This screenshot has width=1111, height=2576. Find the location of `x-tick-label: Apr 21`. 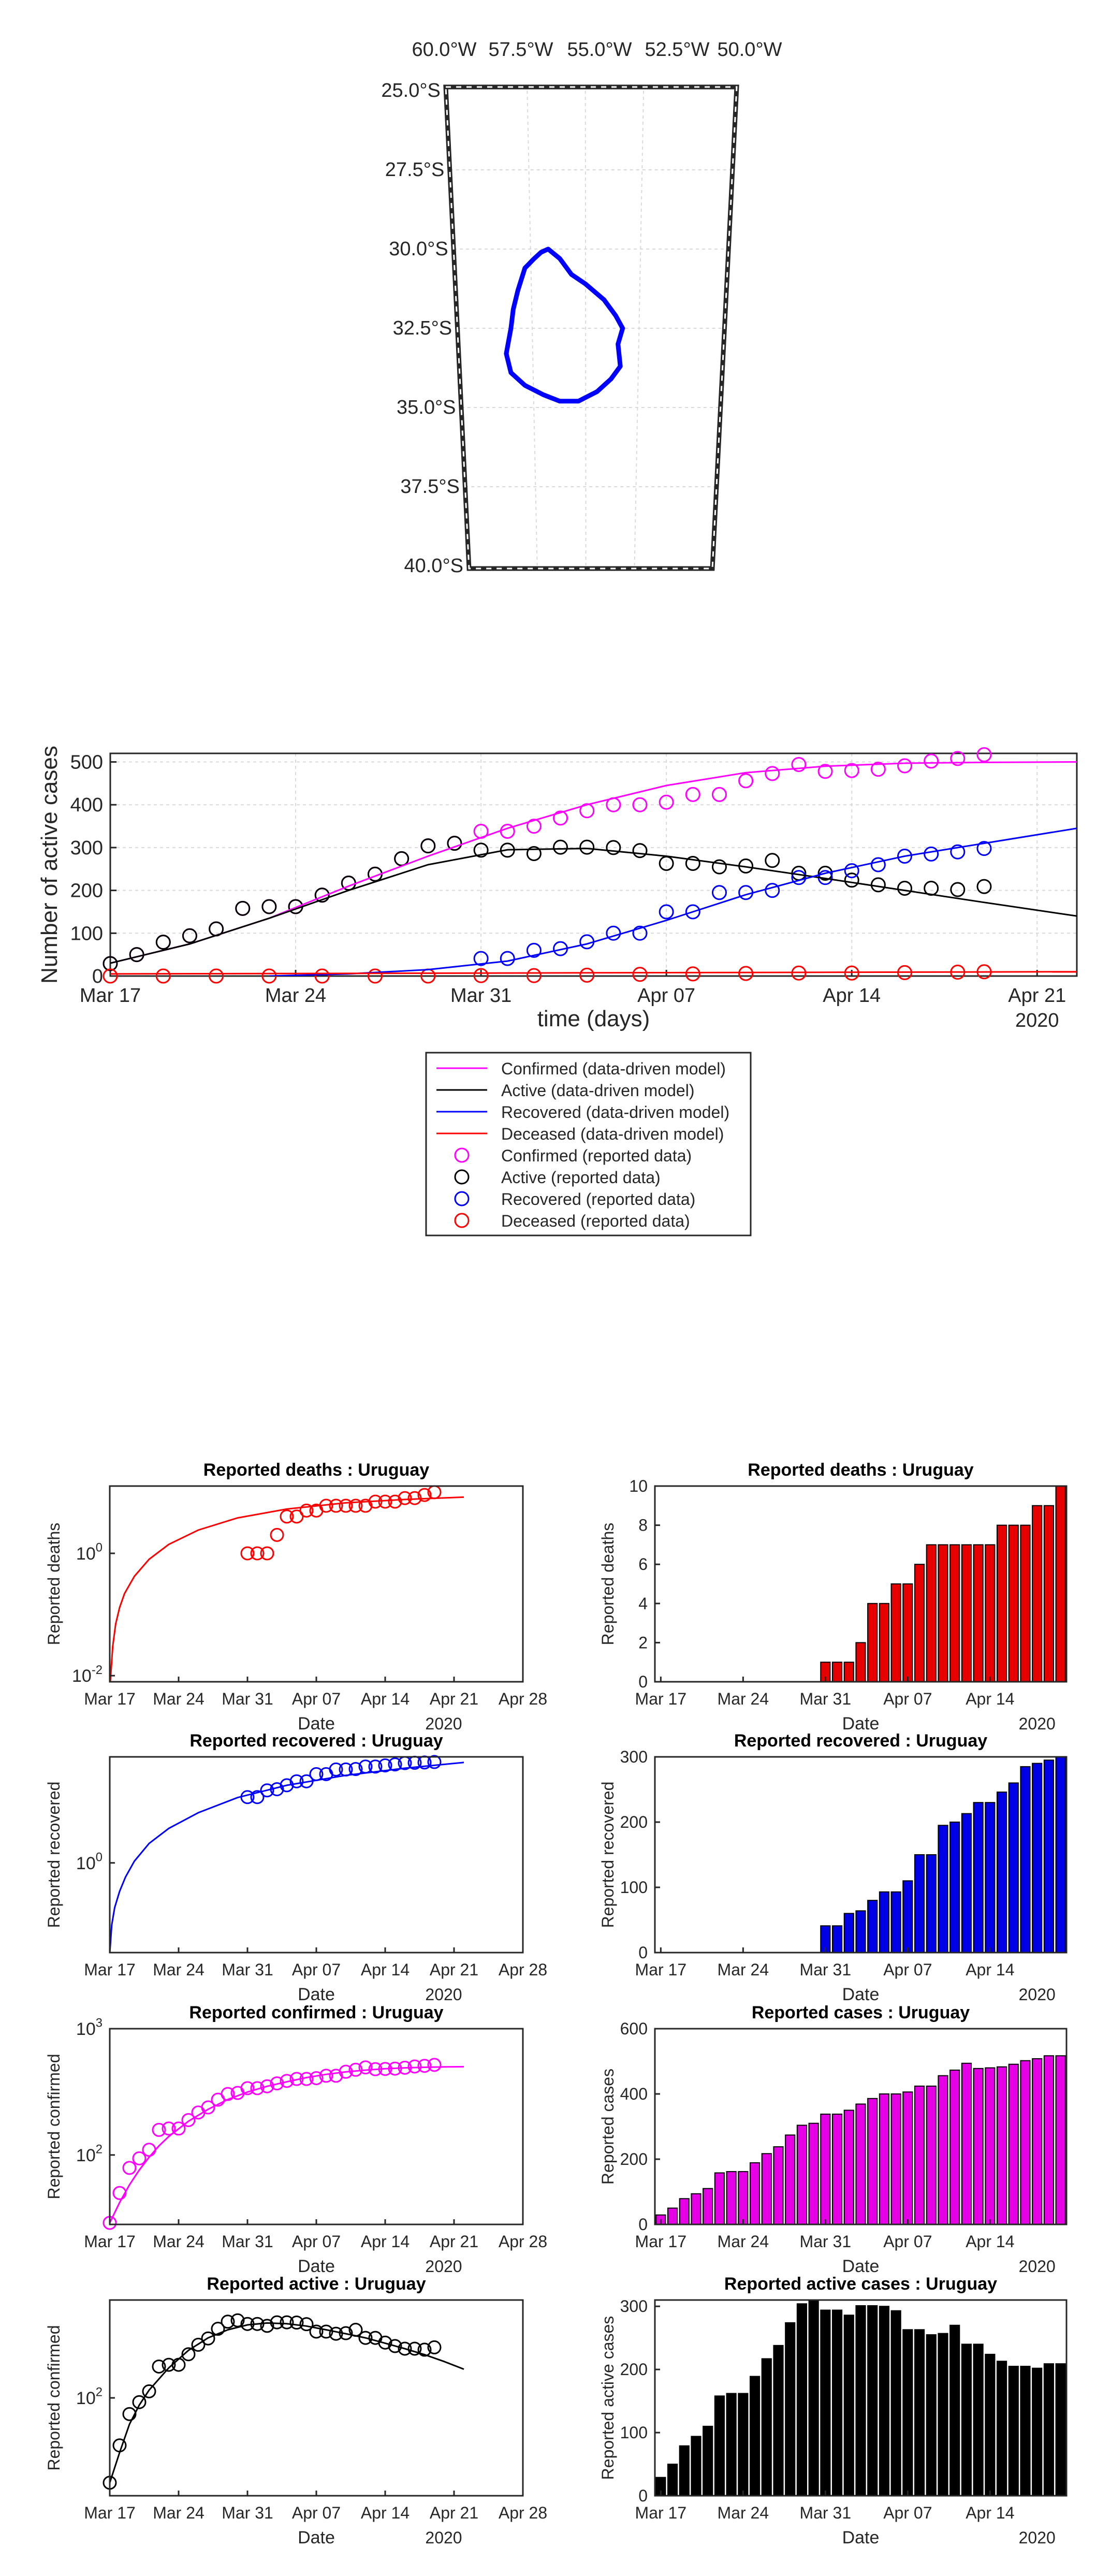

x-tick-label: Apr 21 is located at coordinates (454, 1699).